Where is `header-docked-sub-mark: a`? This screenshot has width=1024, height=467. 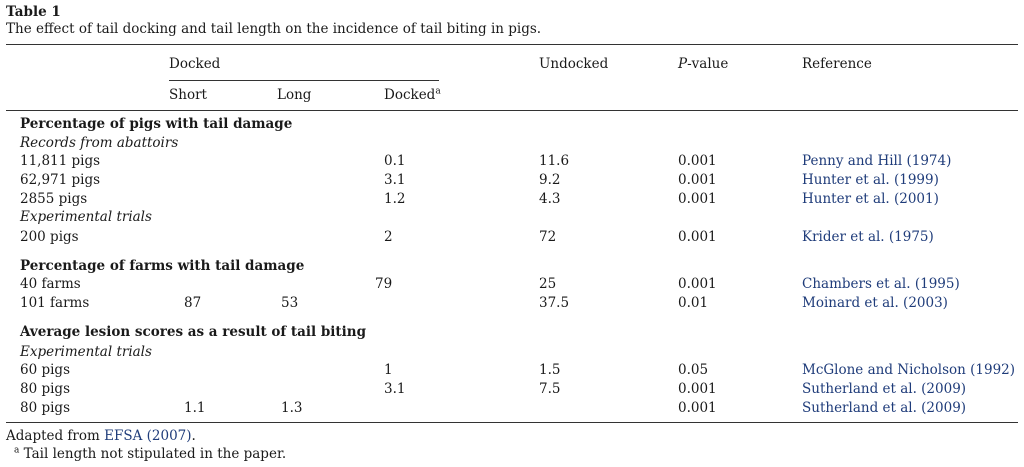 header-docked-sub-mark: a is located at coordinates (438, 91).